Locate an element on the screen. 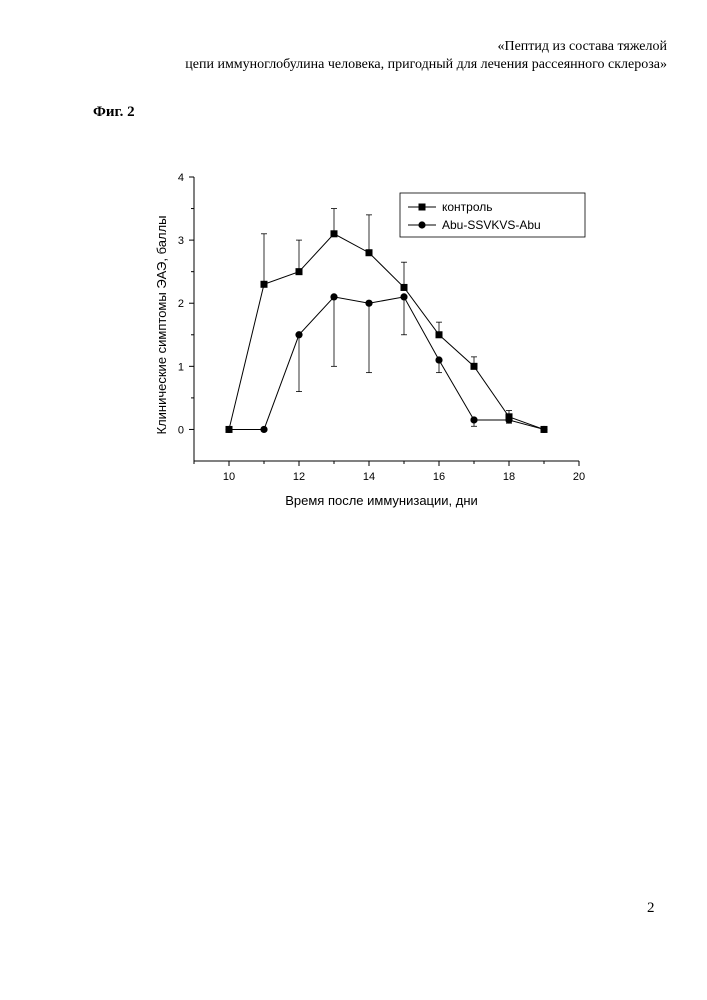  legend-label: Abu-SSVKVS-Abu is located at coordinates (491, 225).